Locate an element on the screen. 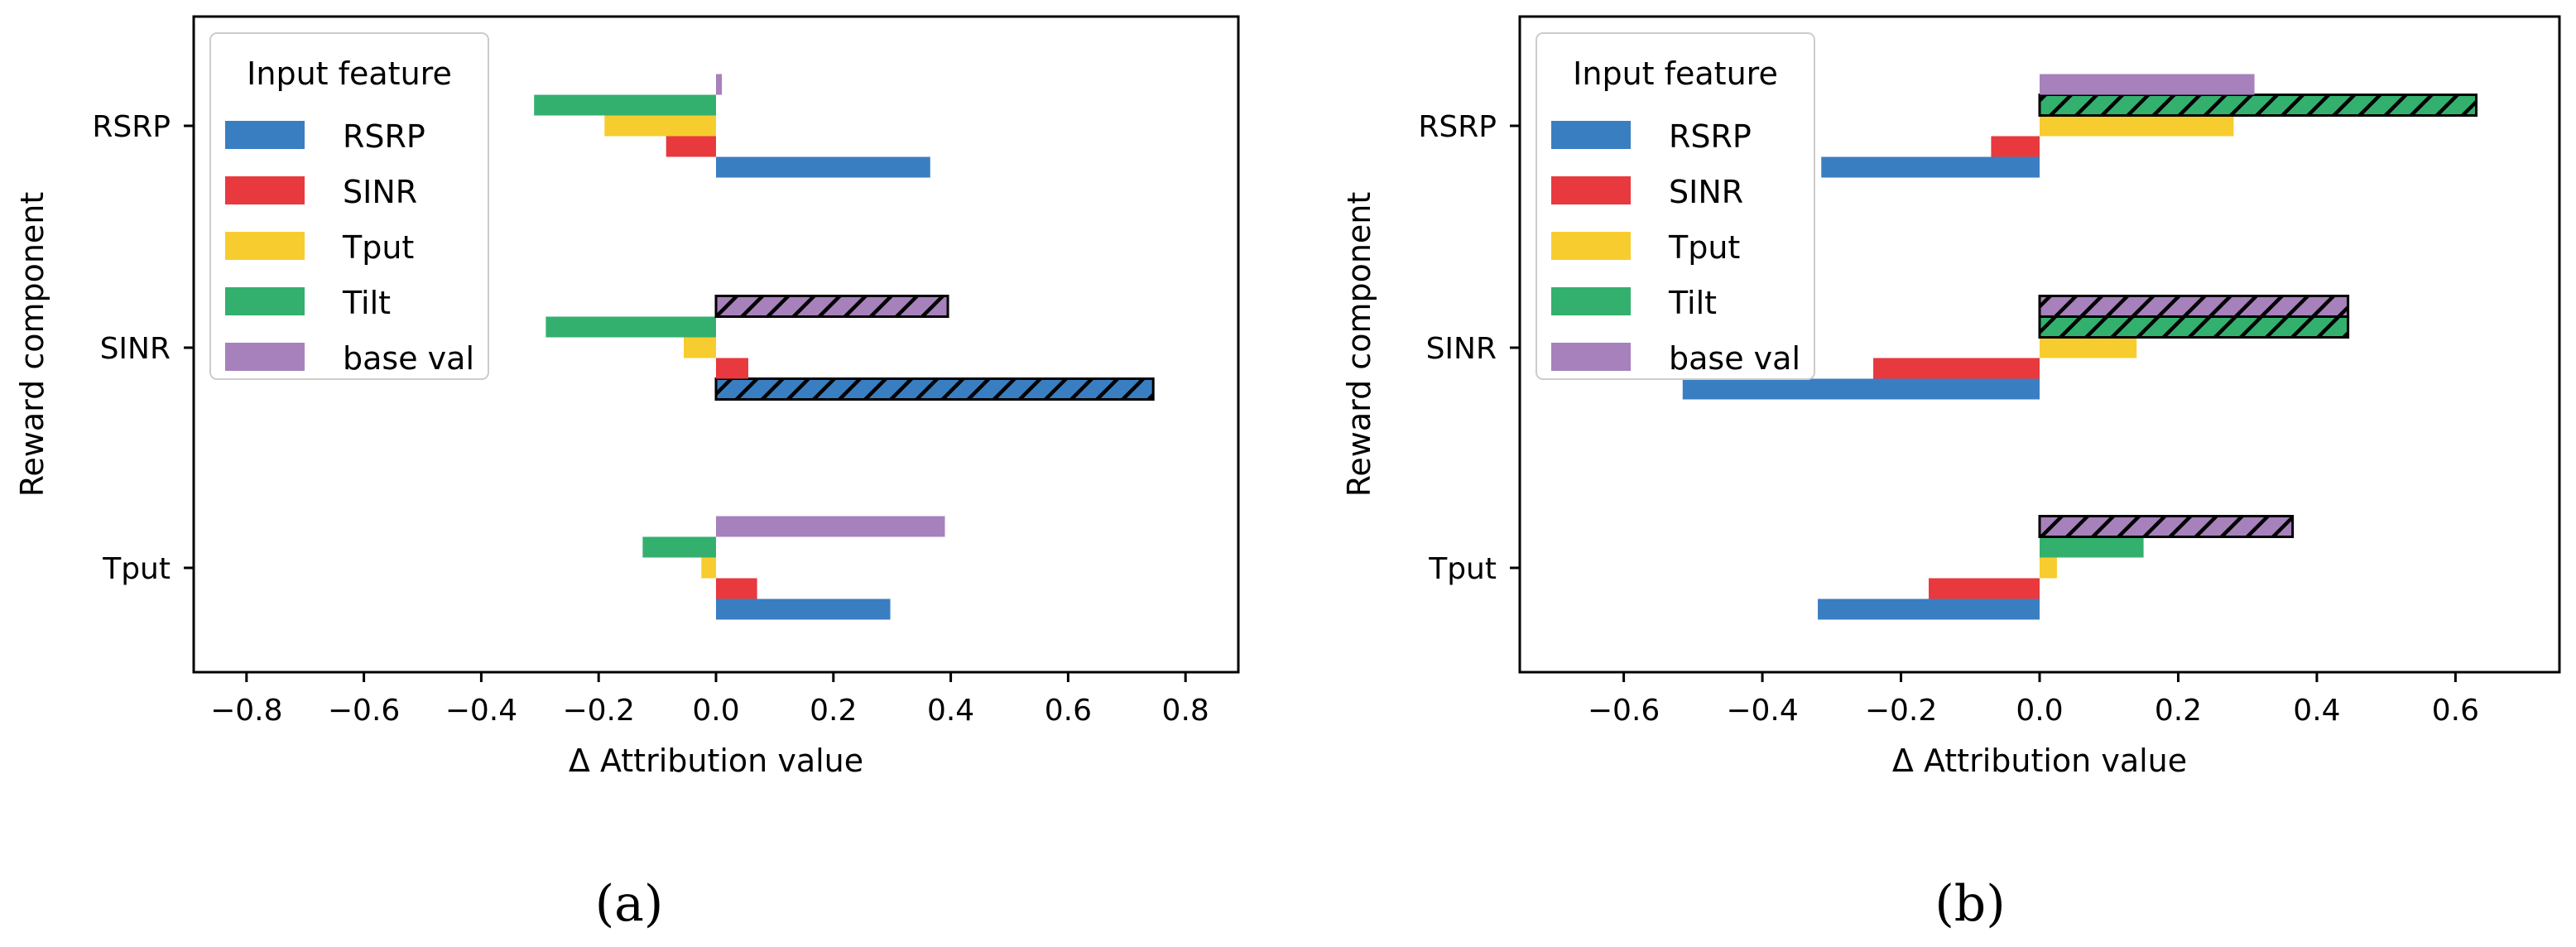 The image size is (2576, 947). x-tick-label: 0.8 is located at coordinates (1185, 711).